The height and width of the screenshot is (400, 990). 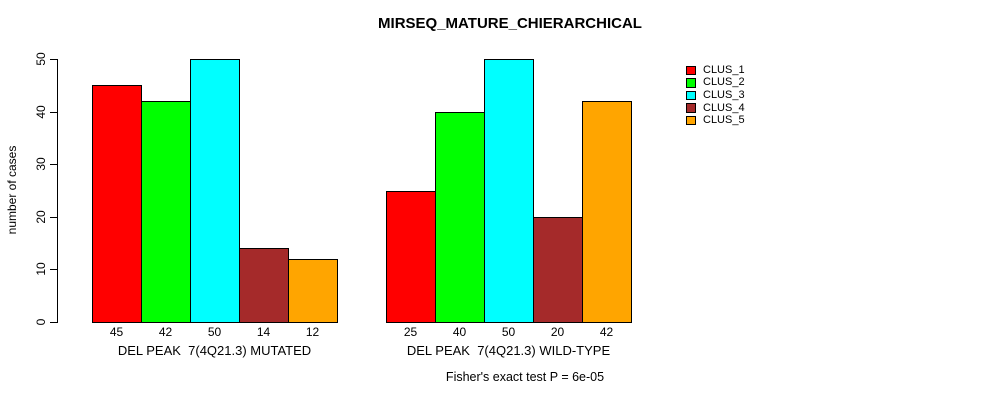 What do you see at coordinates (724, 94) in the screenshot?
I see `legend-item-label: CLUS_3` at bounding box center [724, 94].